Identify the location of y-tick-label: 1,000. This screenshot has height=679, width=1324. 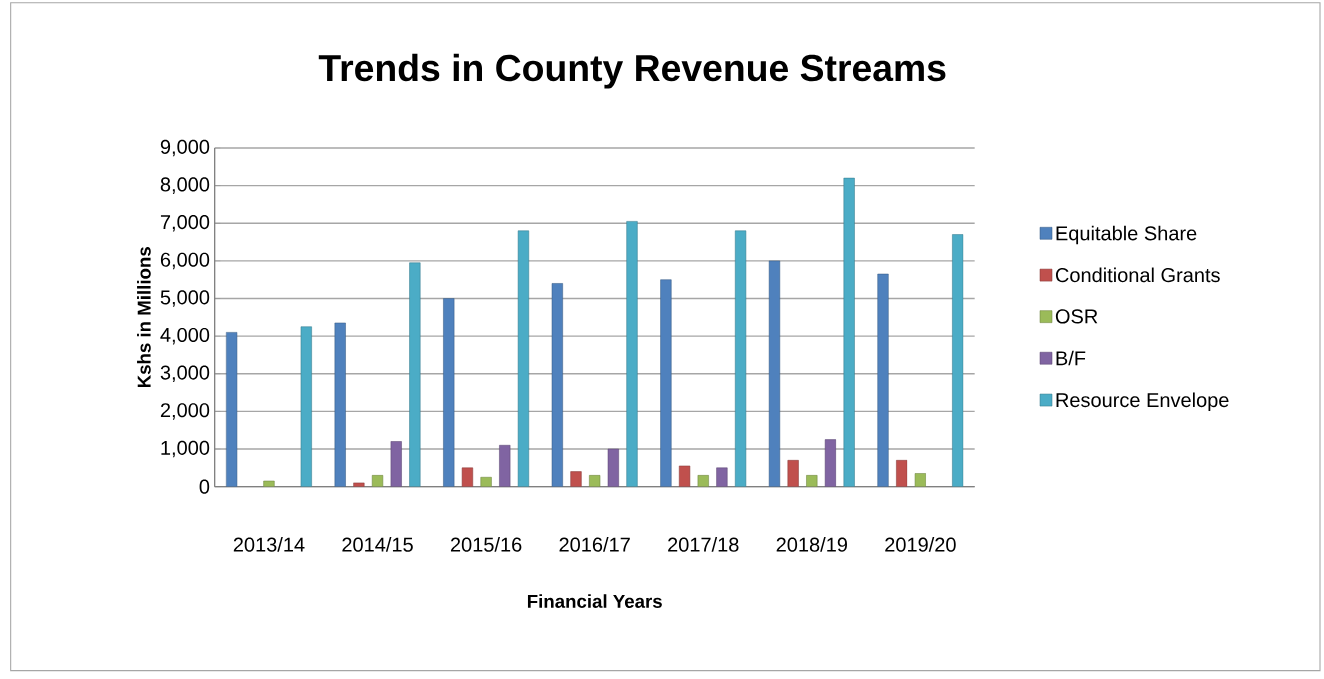
(185, 449).